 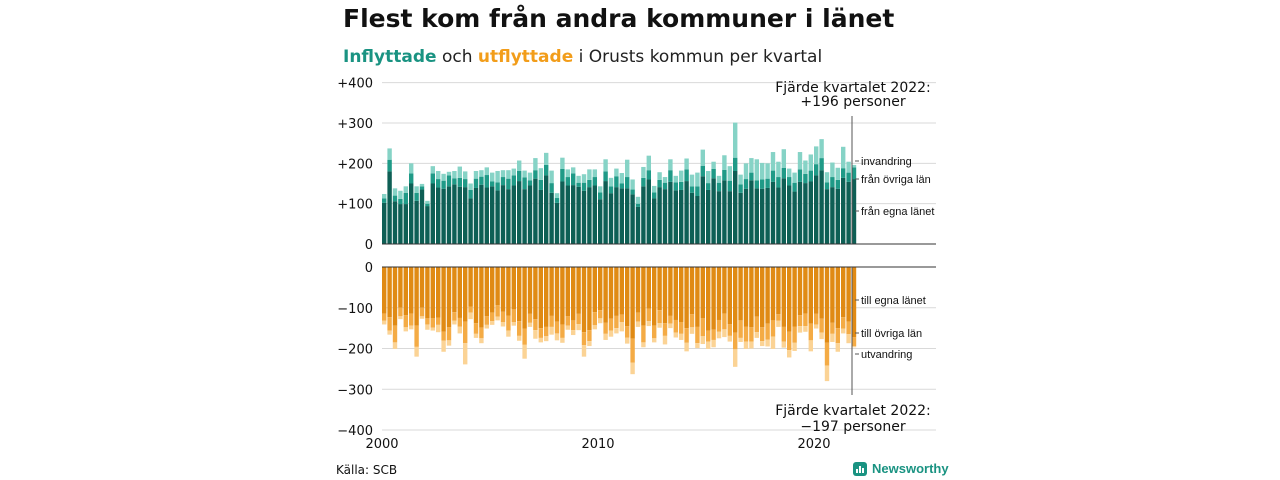 What do you see at coordinates (901, 468) in the screenshot?
I see `brand: Newsworthy` at bounding box center [901, 468].